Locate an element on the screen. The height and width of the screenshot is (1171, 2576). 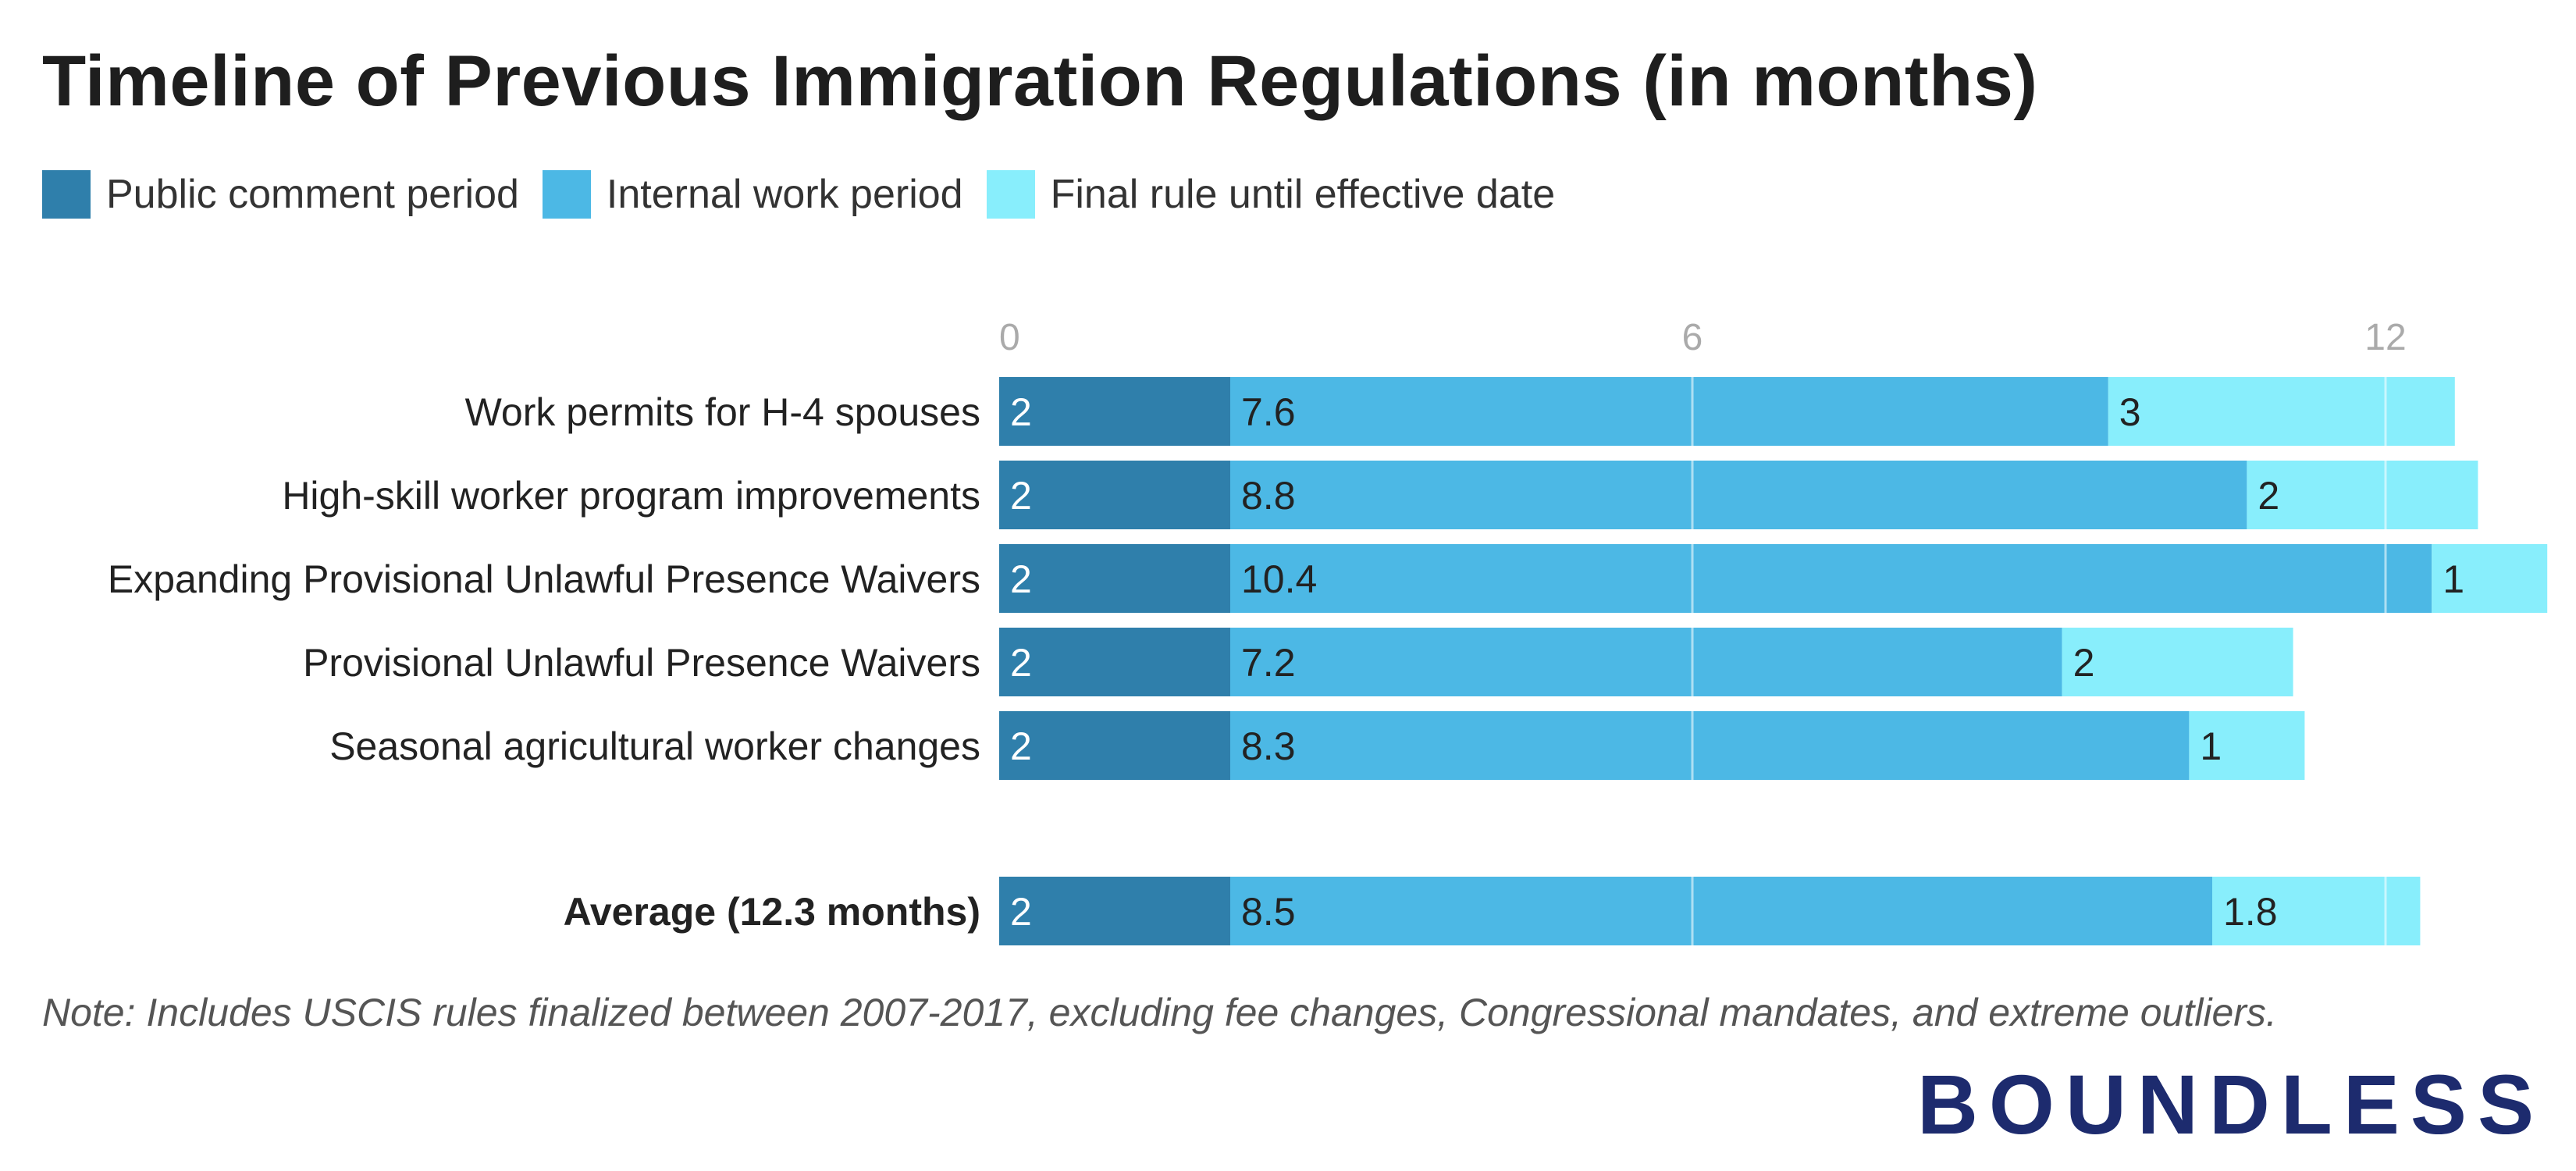
category-label: High-skill worker program improvements is located at coordinates (631, 496).